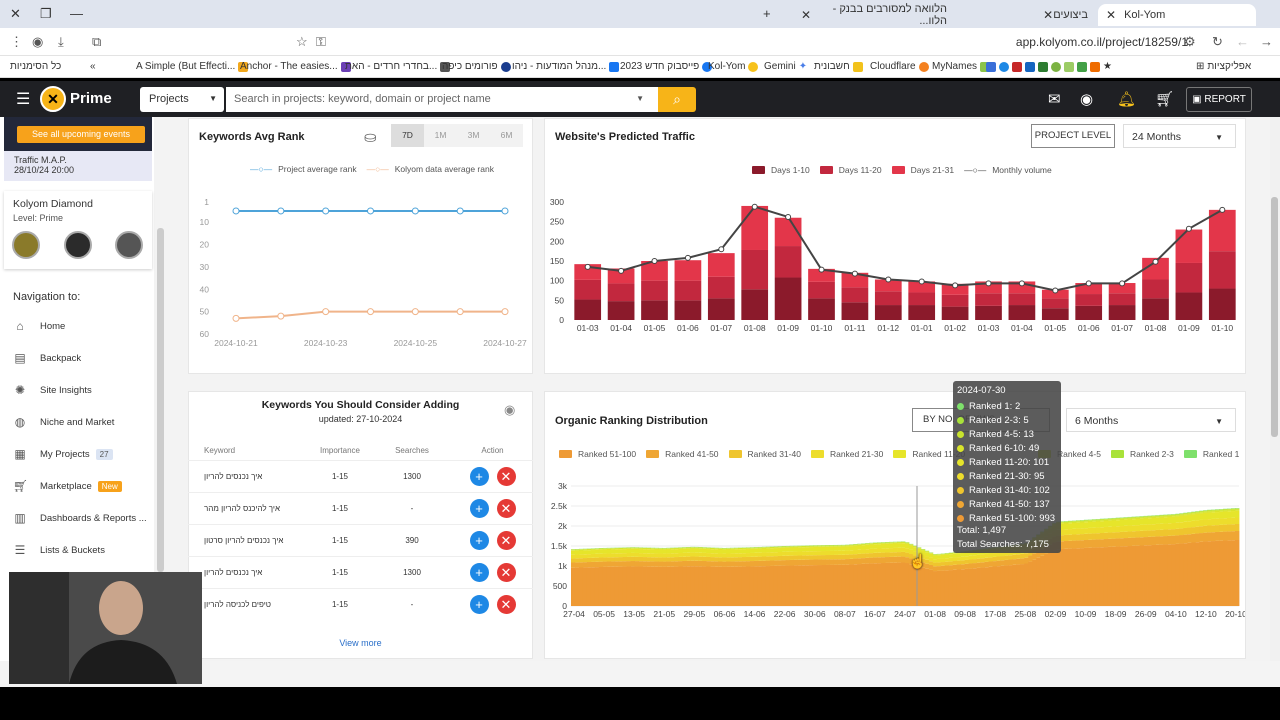 The height and width of the screenshot is (720, 1280). I want to click on sidebar-item-home: ⌂ Home, so click(39, 326).